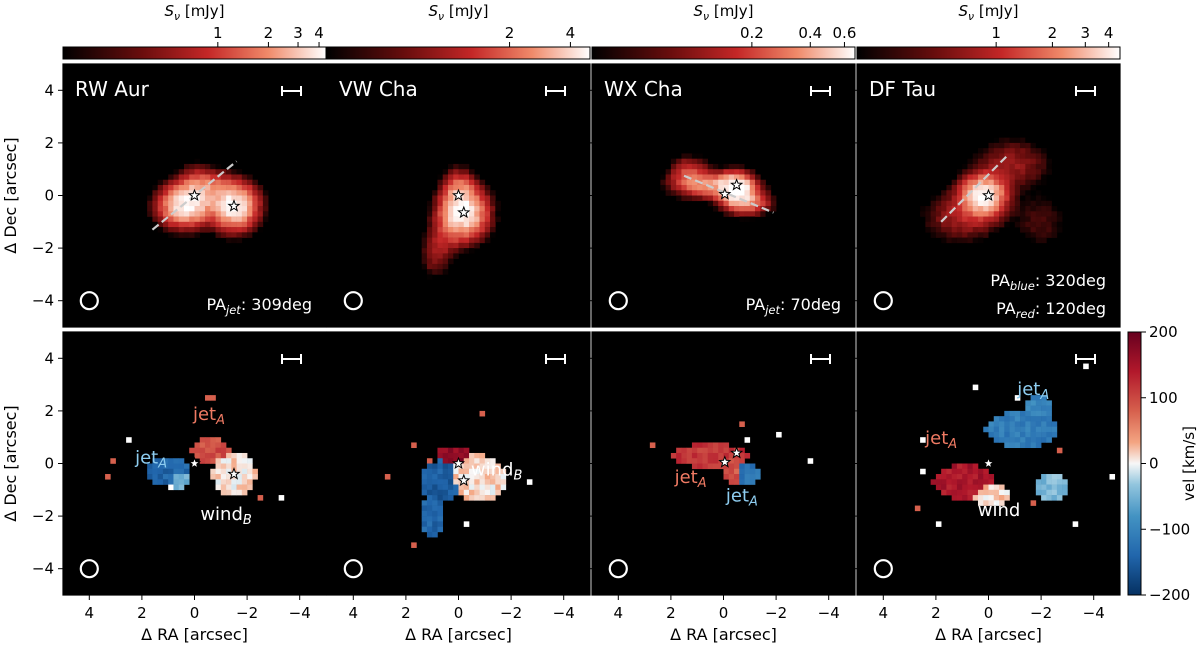  Describe the element at coordinates (1000, 280) in the screenshot. I see `pa-blue-label-main: PA` at that location.